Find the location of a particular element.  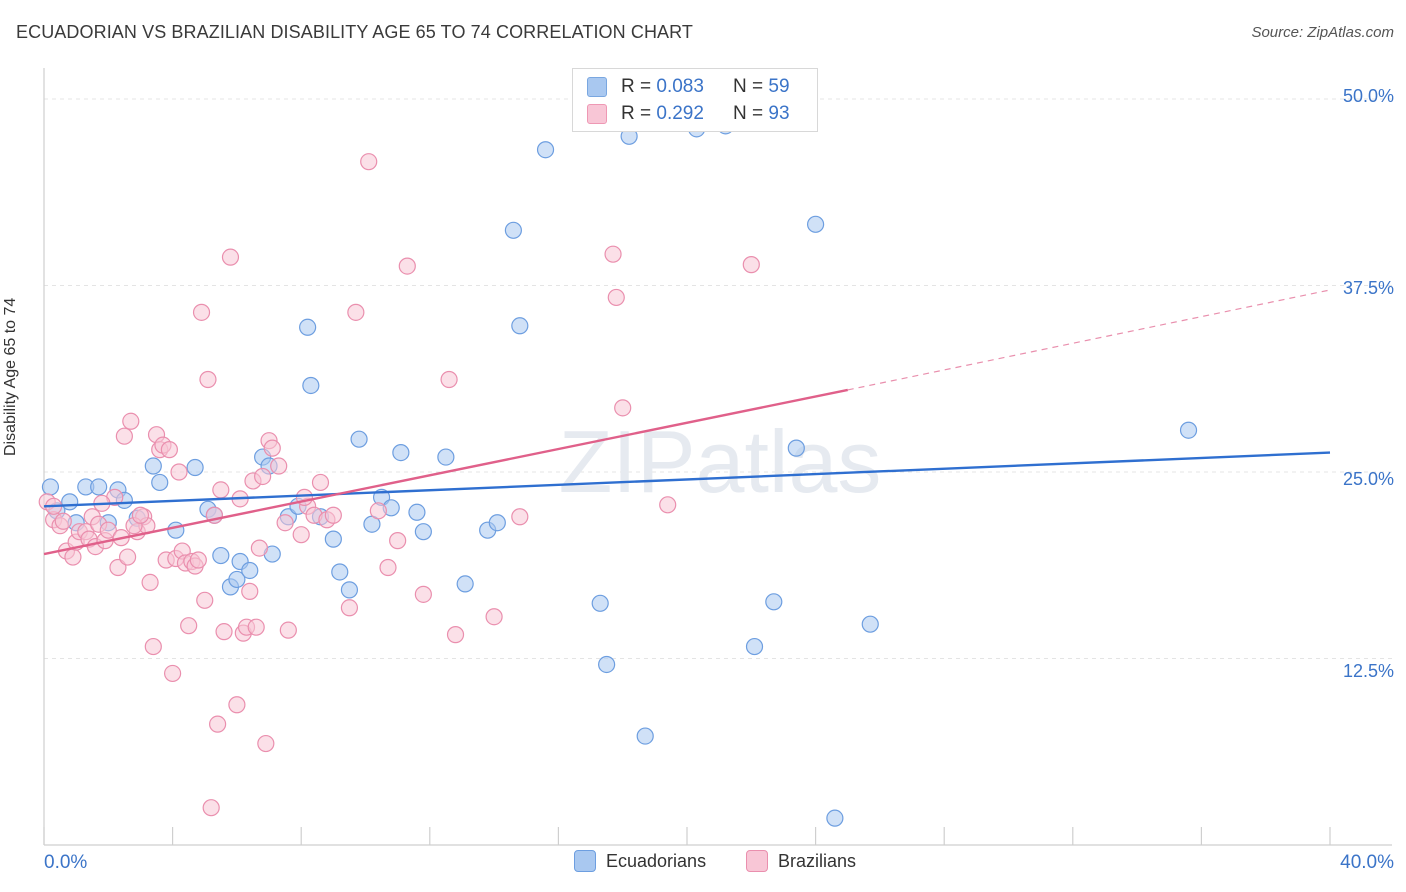

y-tick-label: 25.0% is located at coordinates (1368, 479).